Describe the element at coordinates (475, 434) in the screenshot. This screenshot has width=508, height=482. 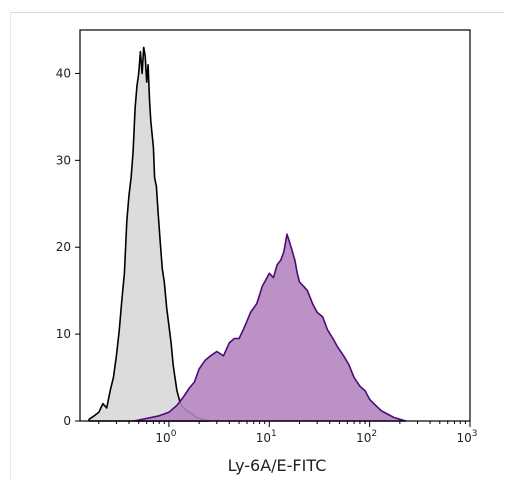
I see `x-tick-exponent: 3` at that location.